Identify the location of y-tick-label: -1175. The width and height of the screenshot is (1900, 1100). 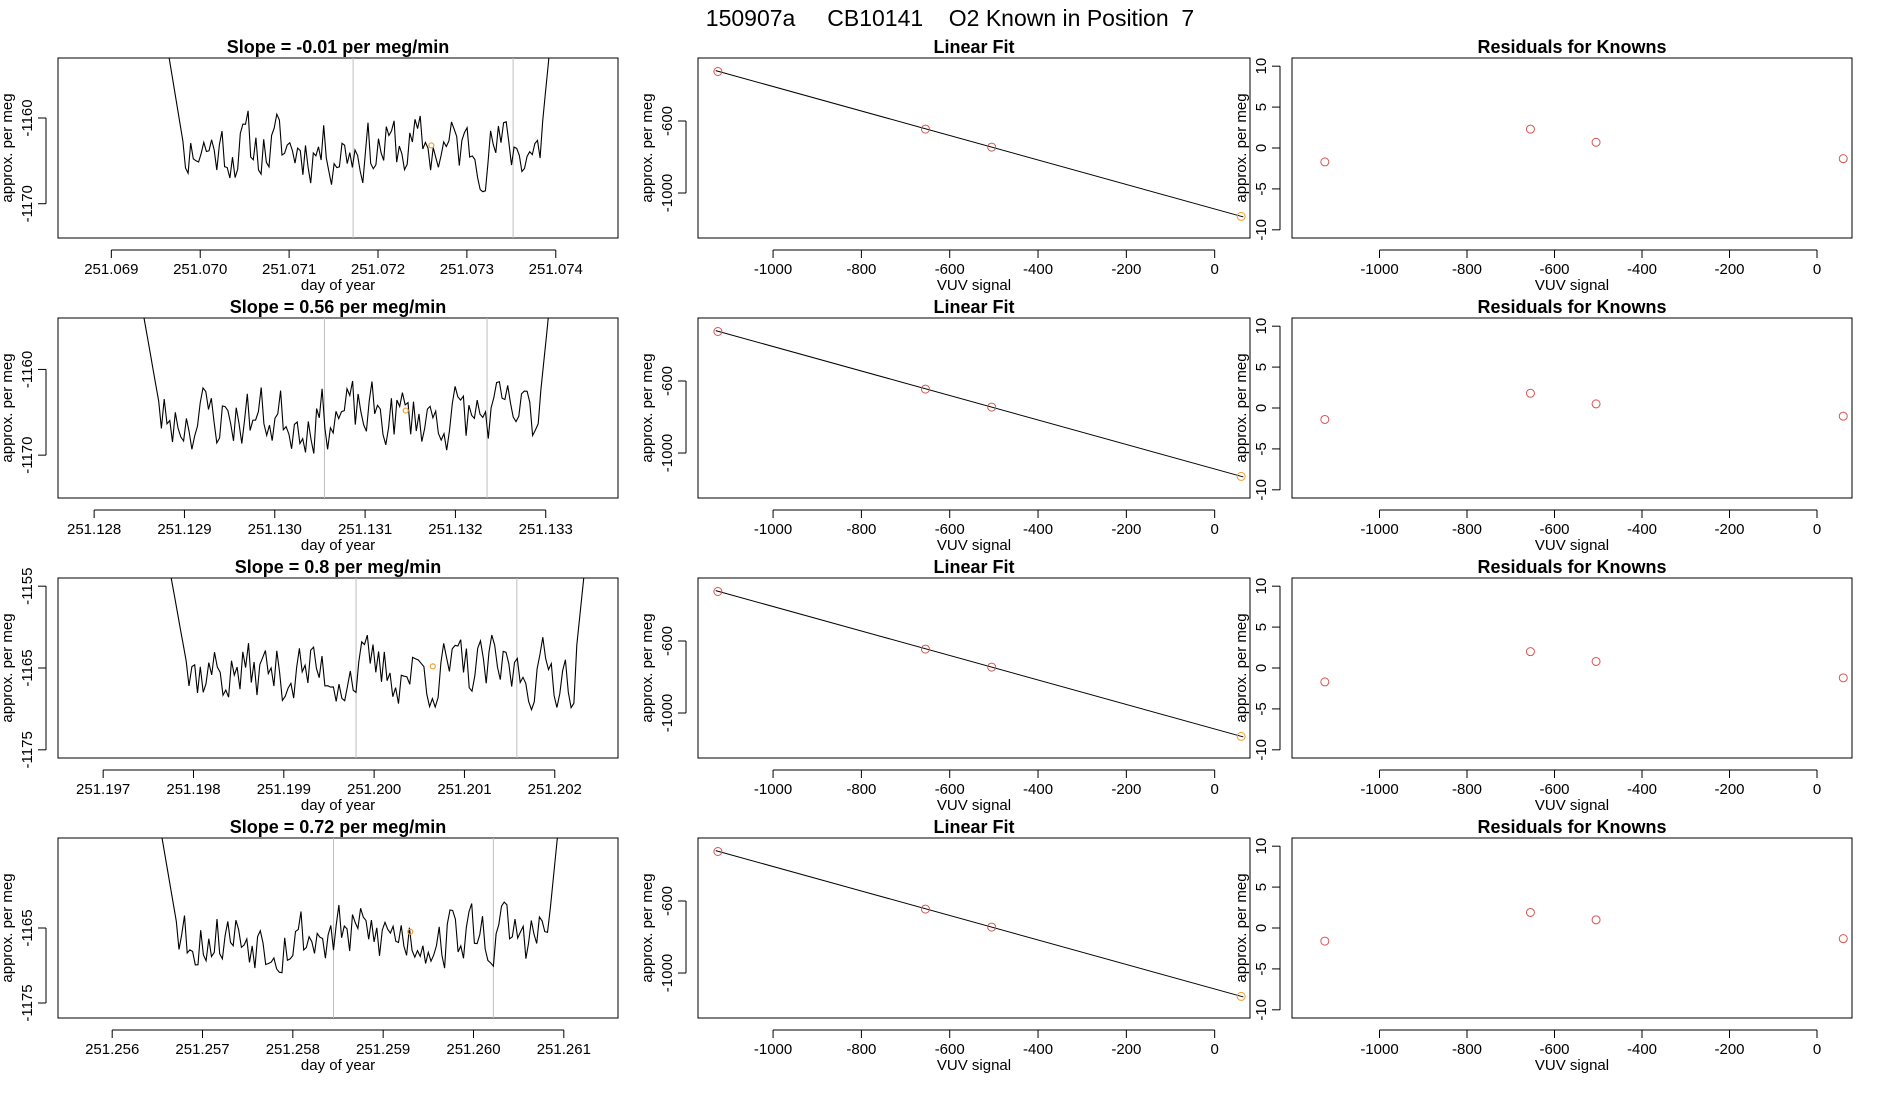
(27, 1002).